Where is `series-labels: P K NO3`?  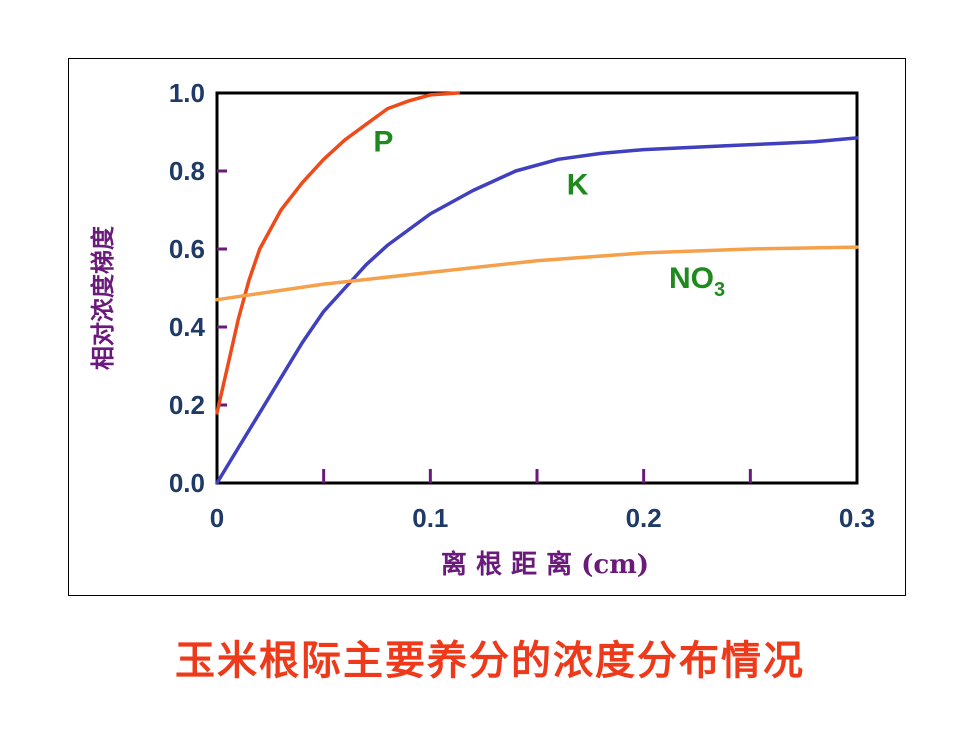 series-labels: P K NO3 is located at coordinates (549, 214).